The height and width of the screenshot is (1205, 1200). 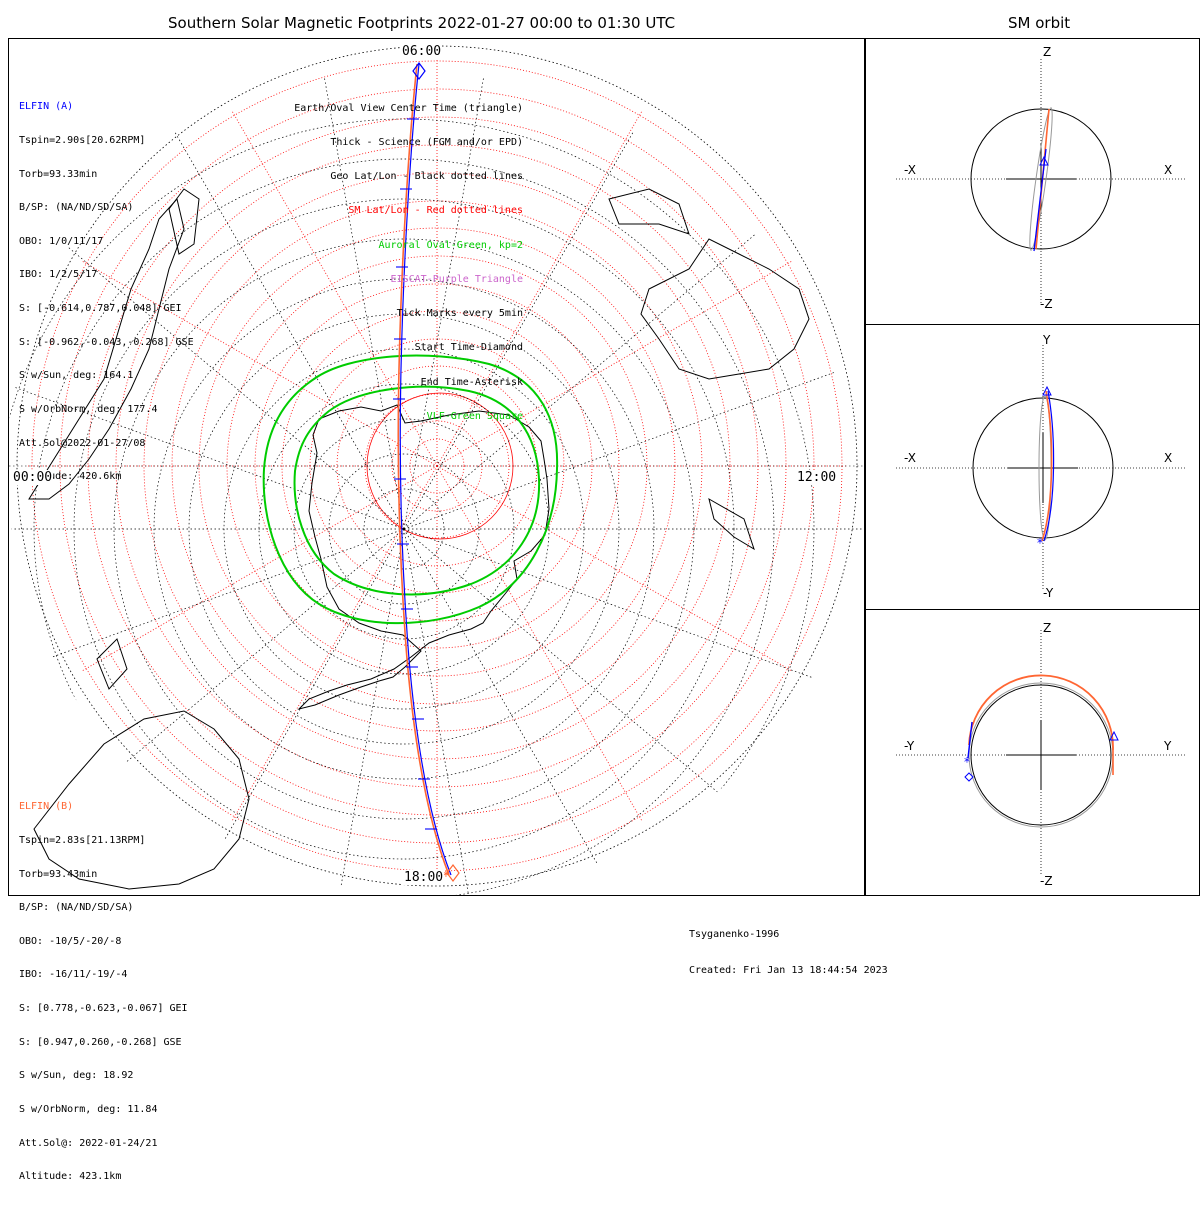 I want to click on elfin-b-line: S w/Sun, deg: 18.92, so click(x=76, y=1076).